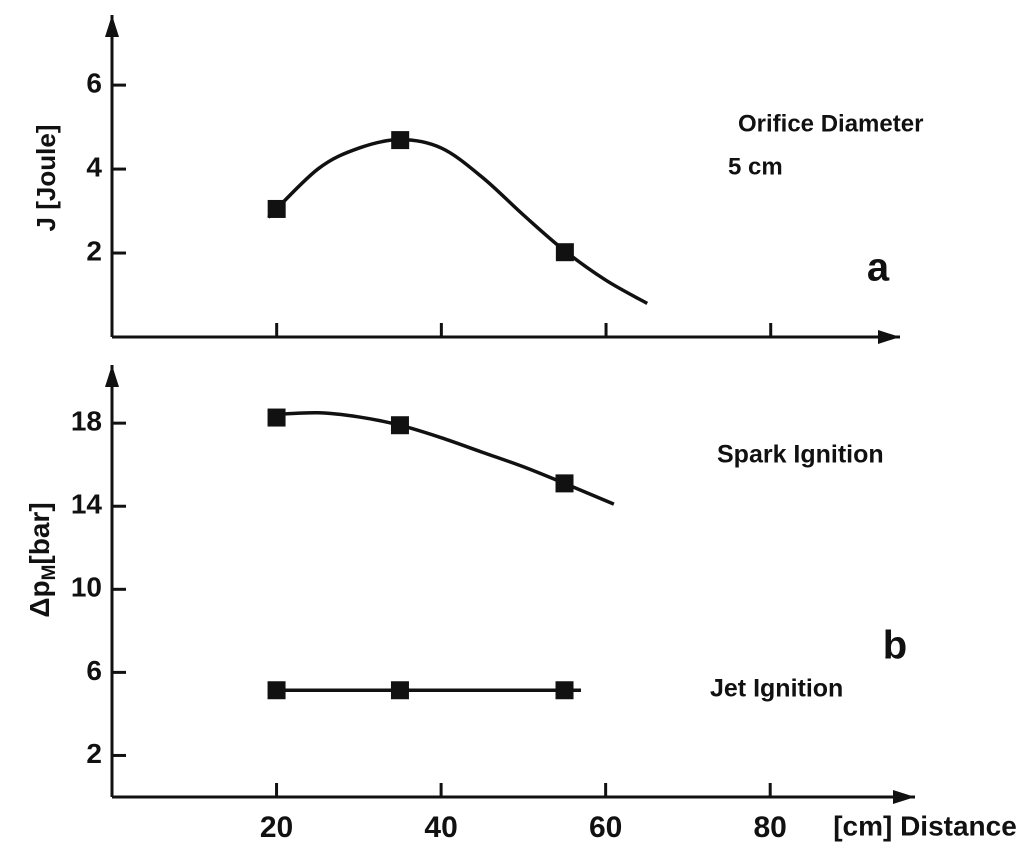 The image size is (1028, 843). I want to click on panel-label: a, so click(878, 268).